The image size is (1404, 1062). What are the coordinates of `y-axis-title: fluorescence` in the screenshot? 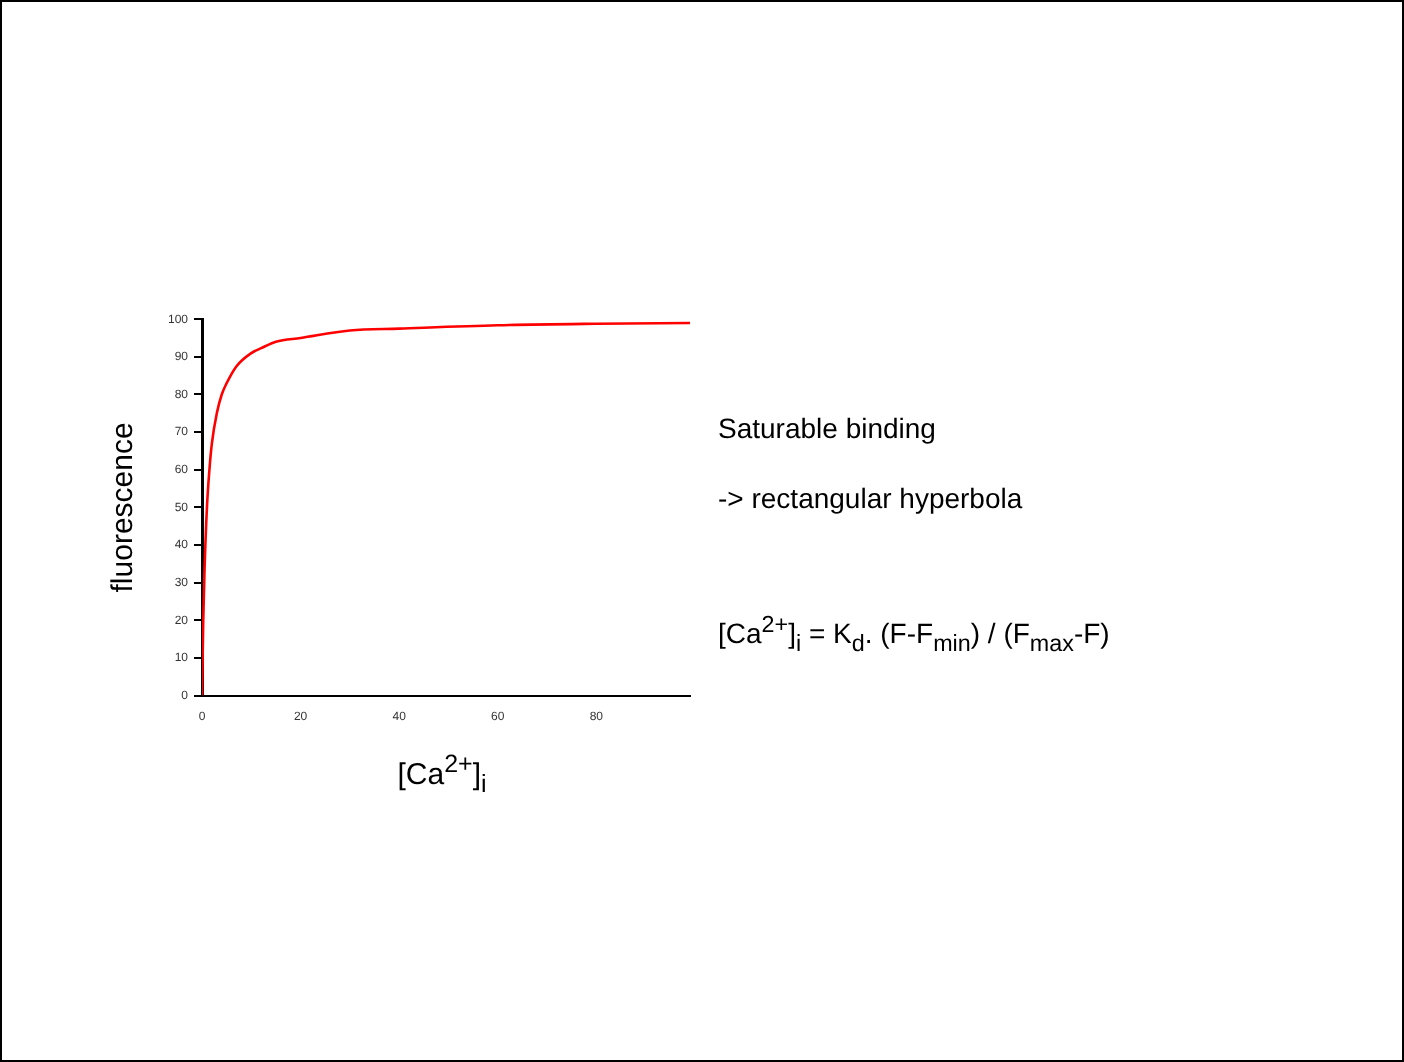 It's located at (123, 507).